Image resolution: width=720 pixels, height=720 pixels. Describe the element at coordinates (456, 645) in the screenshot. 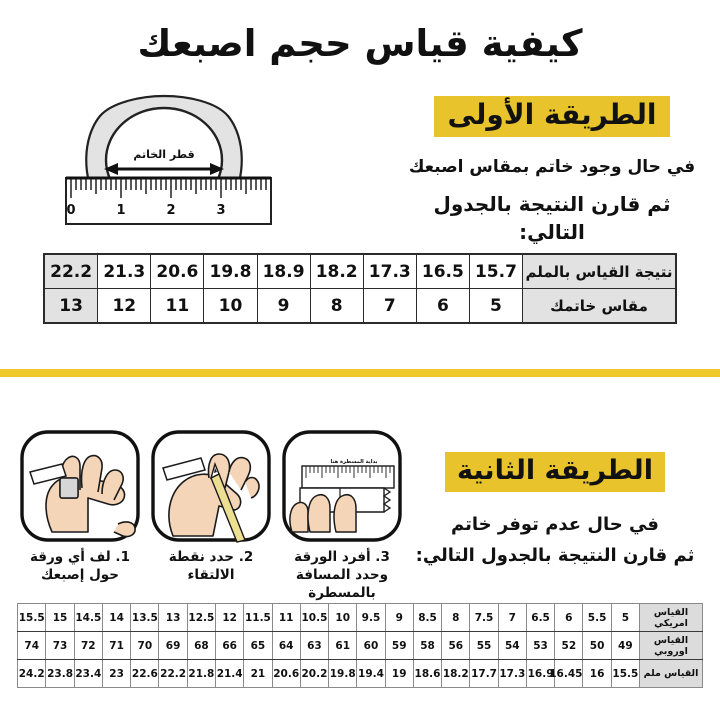

I see `table-cell: 56` at that location.